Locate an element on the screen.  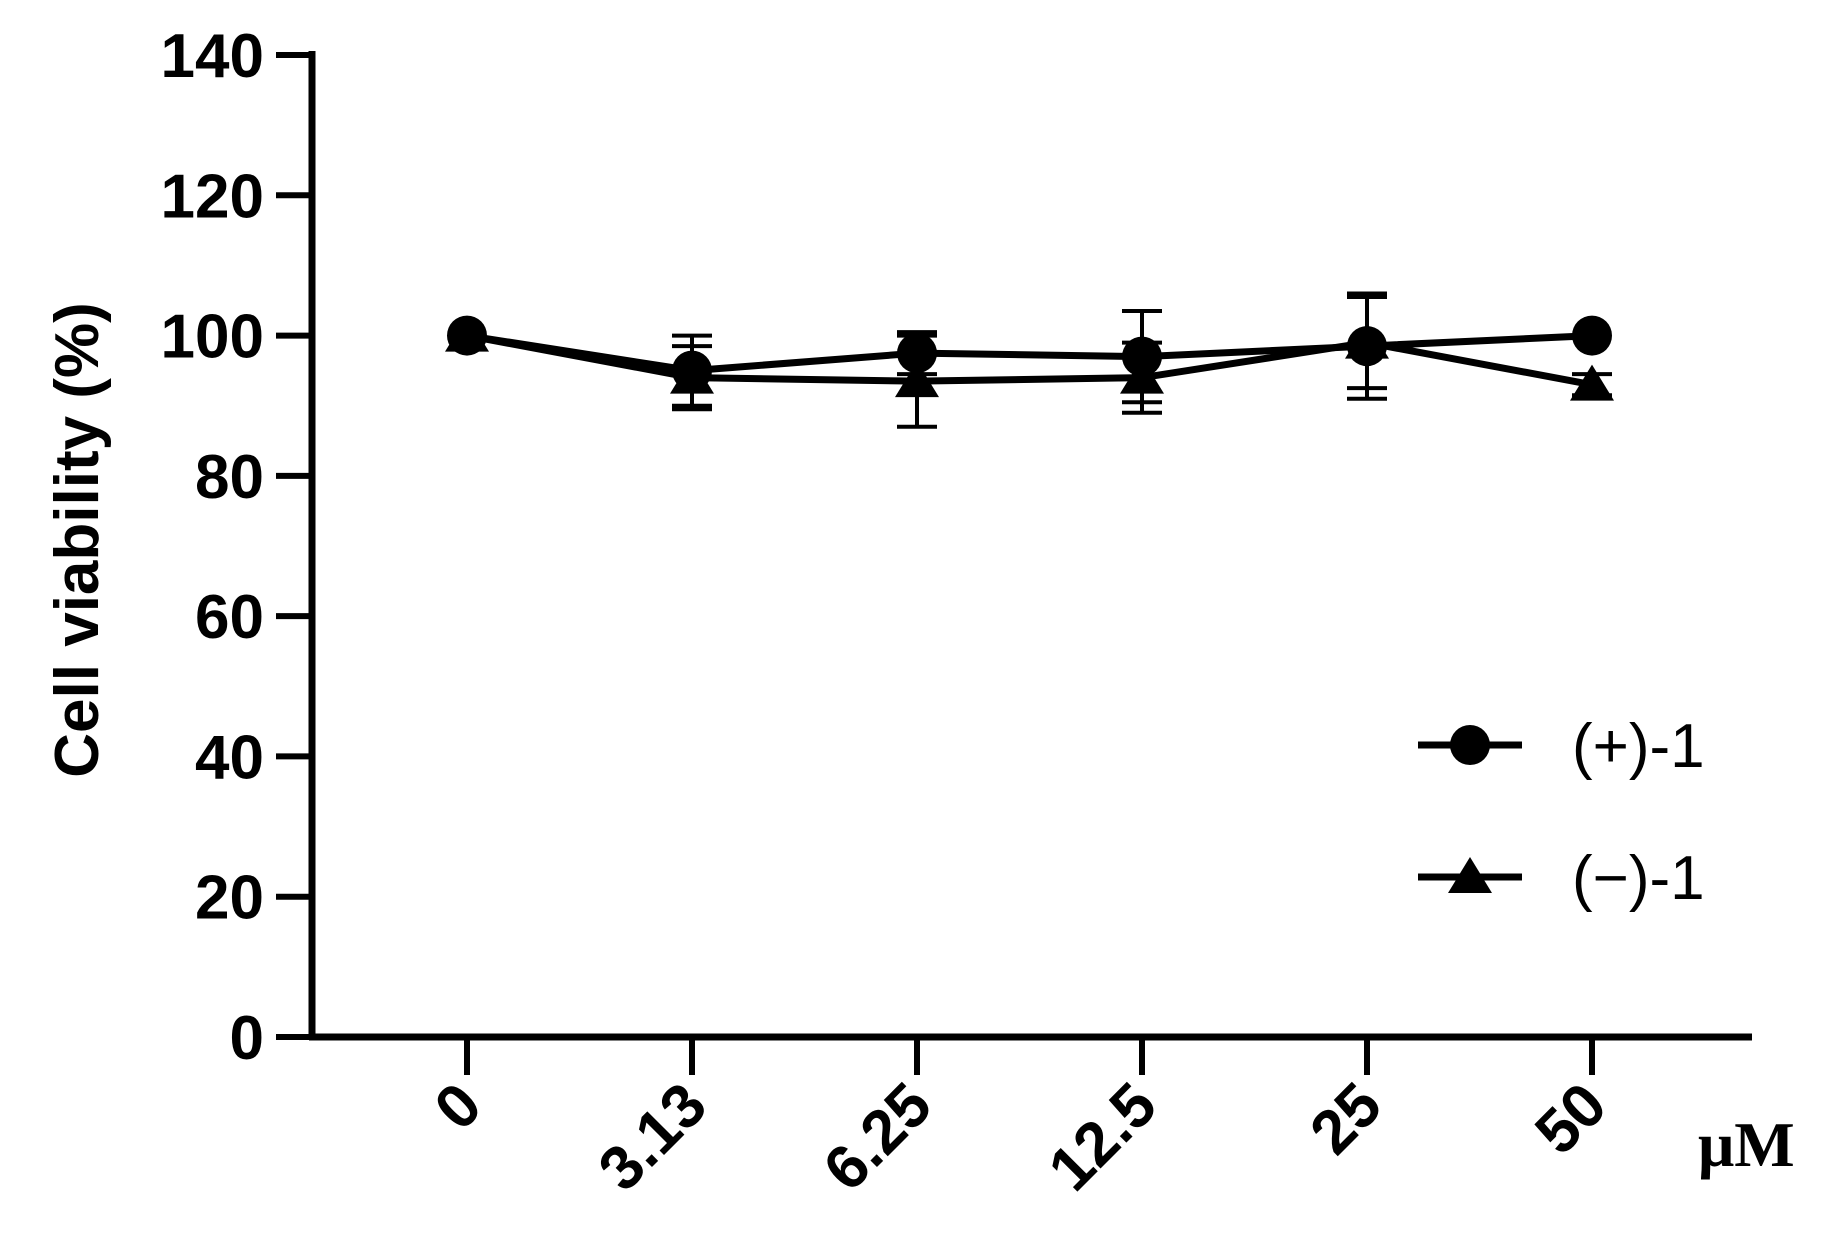
legend-label: (−)-1 is located at coordinates (1638, 878).